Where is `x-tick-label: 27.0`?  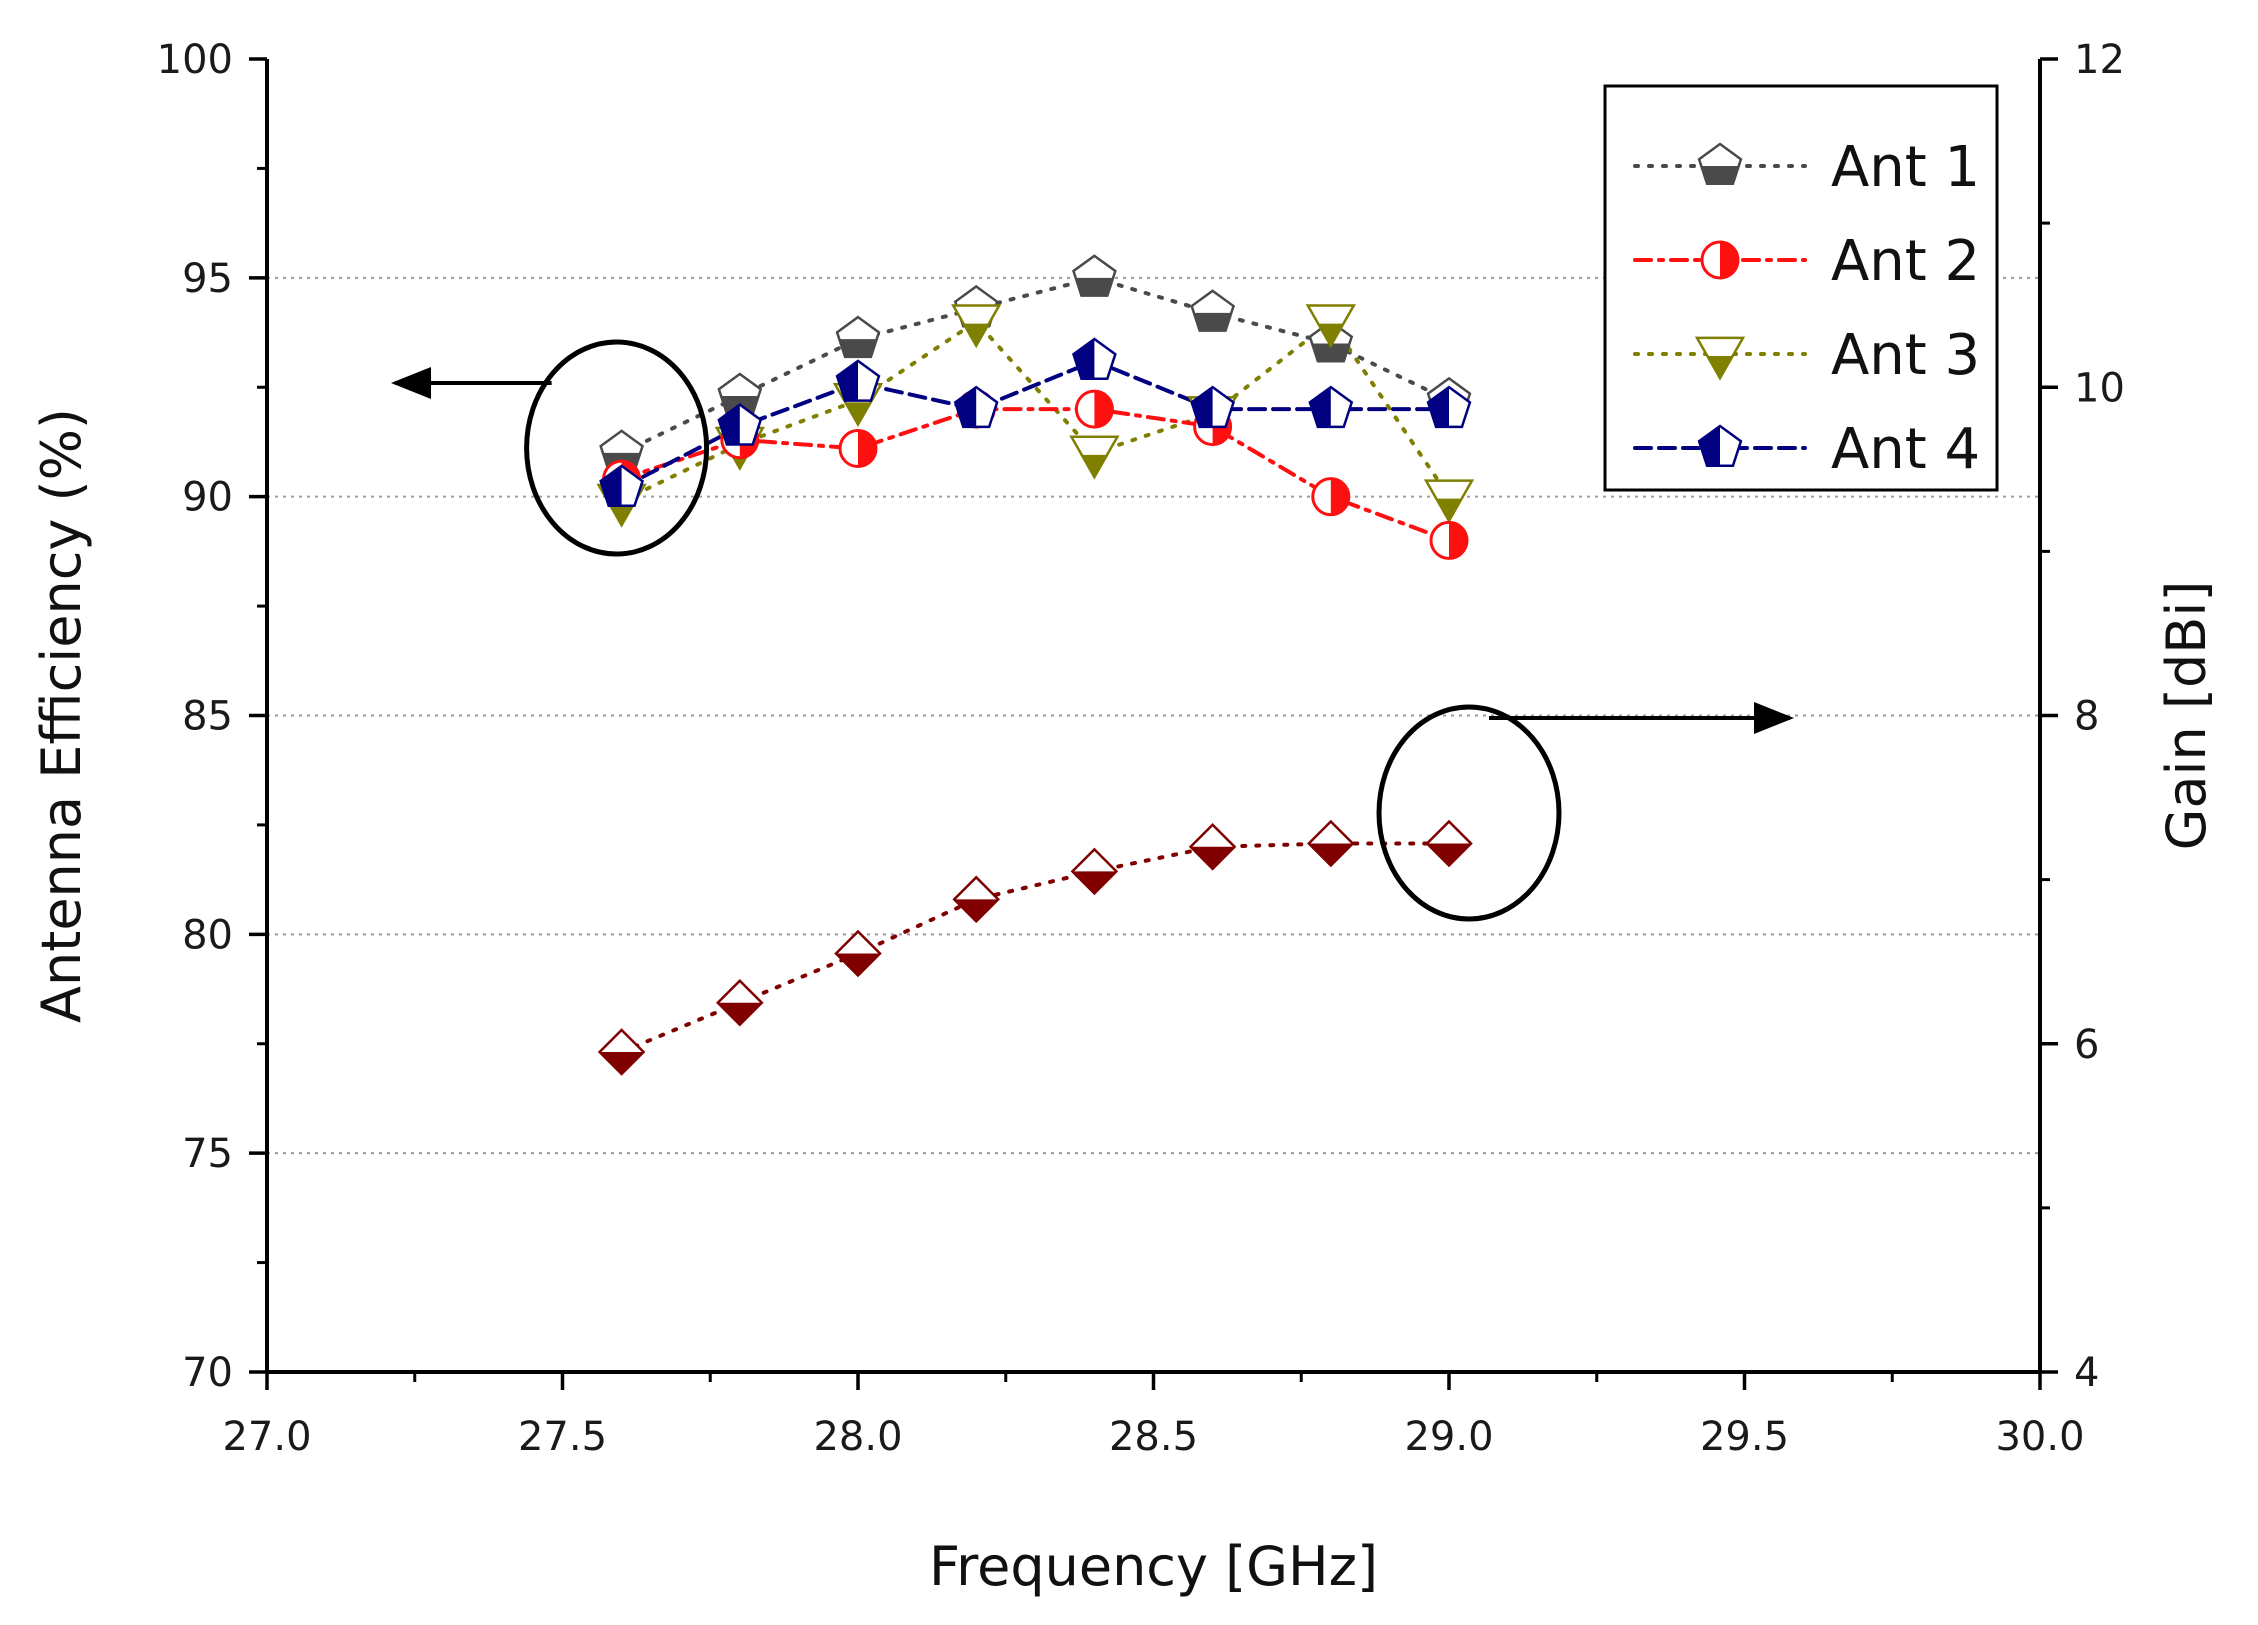
x-tick-label: 27.0 is located at coordinates (266, 1437).